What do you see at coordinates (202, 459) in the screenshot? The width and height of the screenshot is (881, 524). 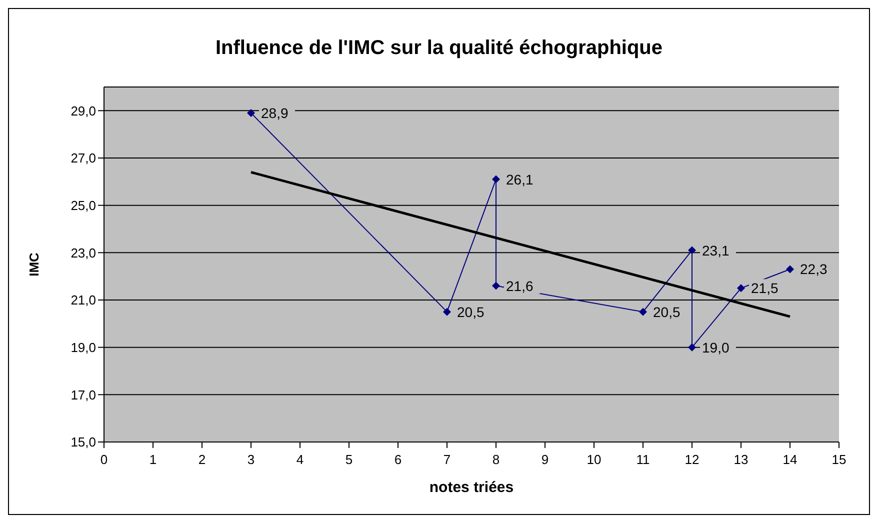 I see `x-tick-label: 2` at bounding box center [202, 459].